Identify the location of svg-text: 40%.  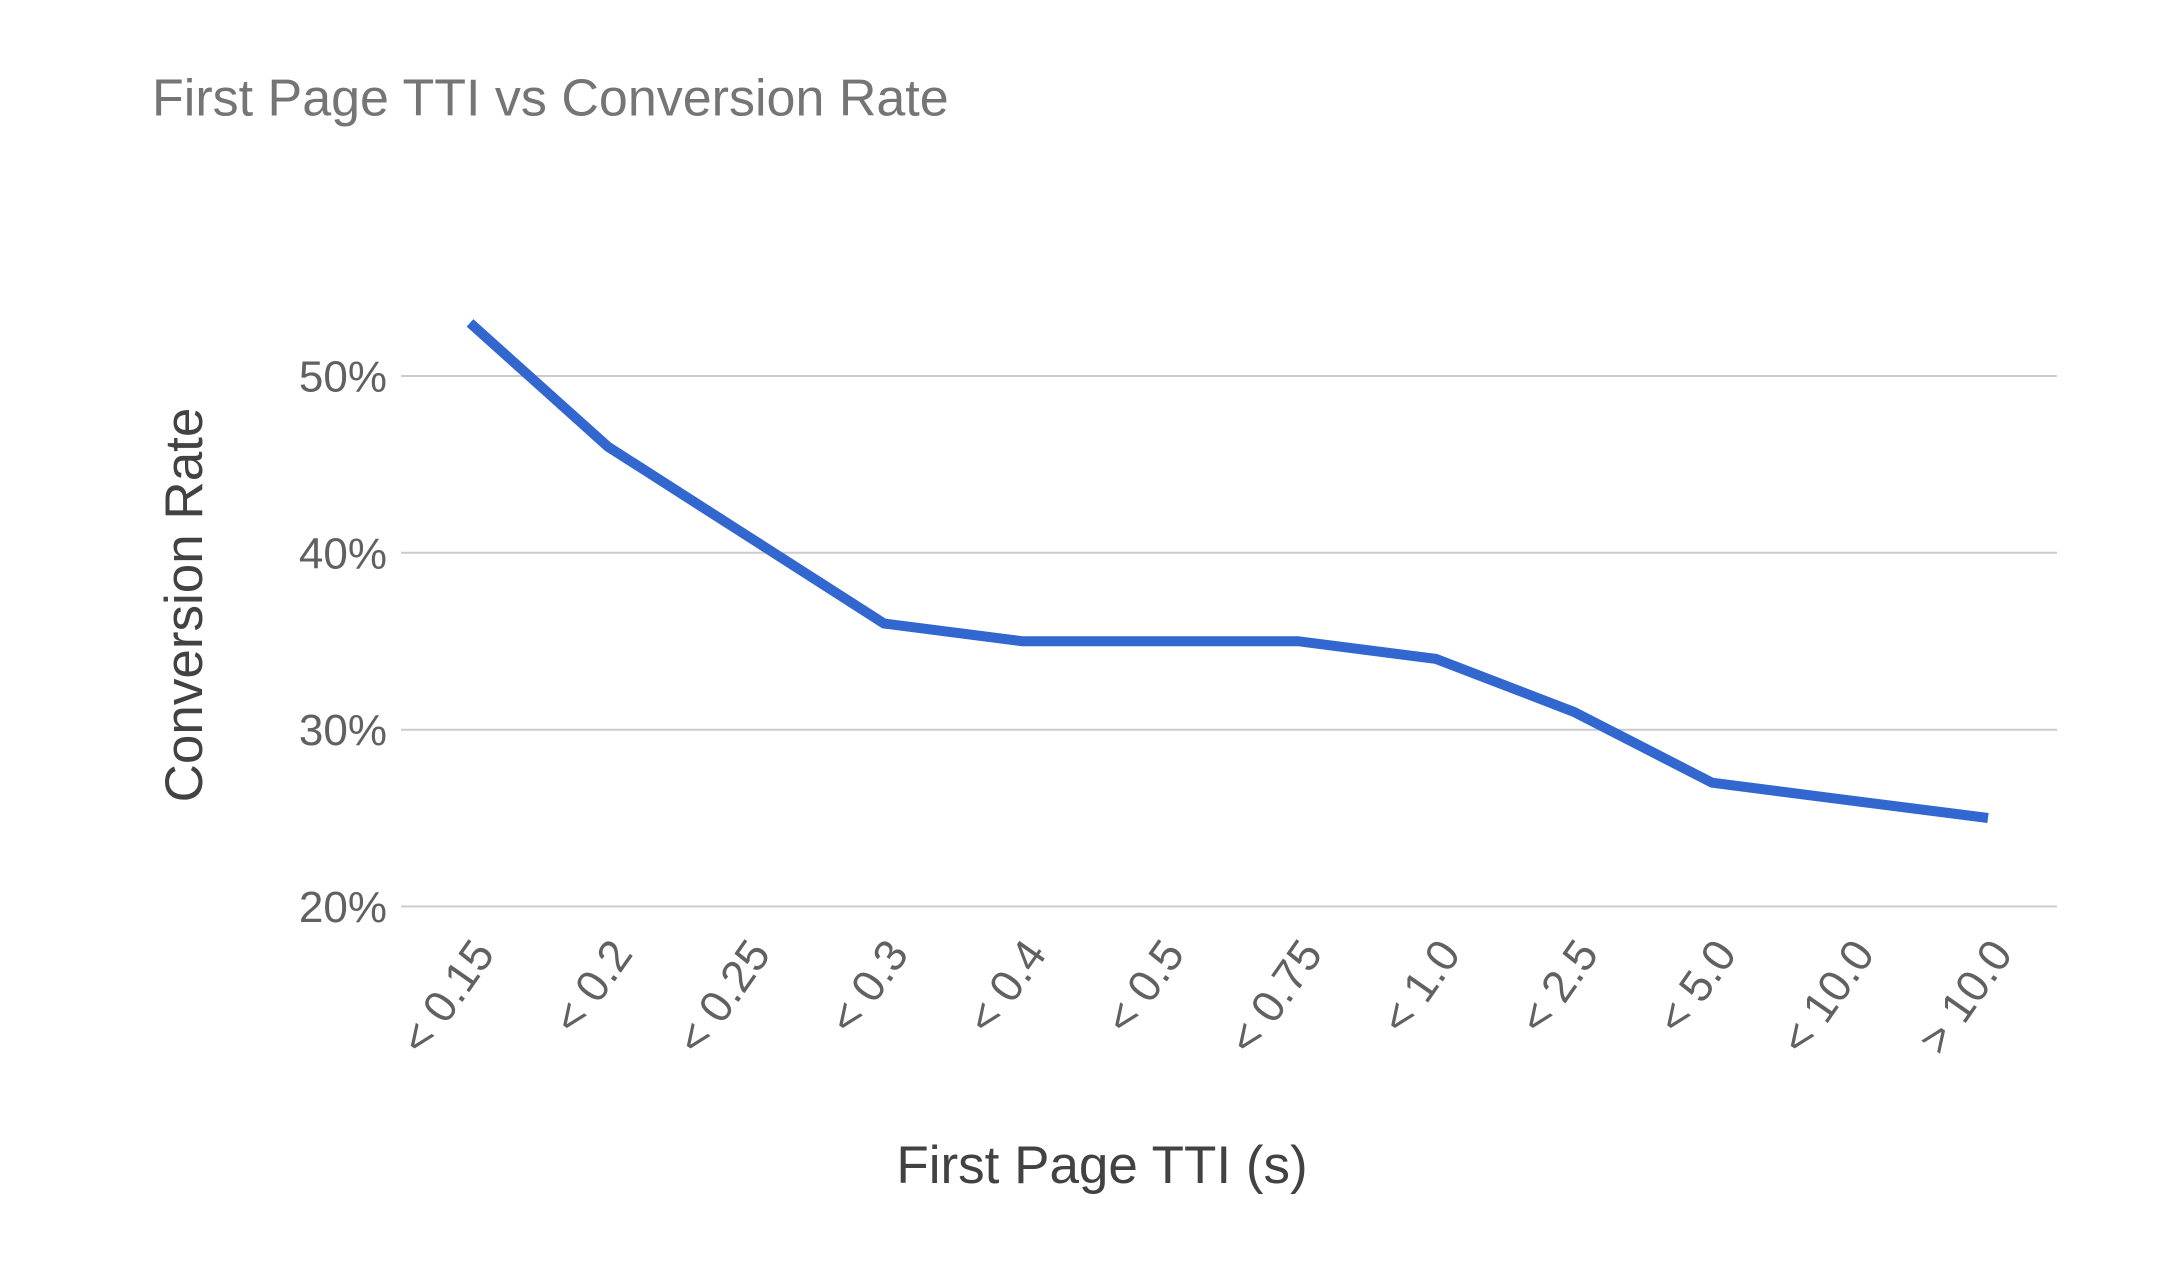
(343, 553).